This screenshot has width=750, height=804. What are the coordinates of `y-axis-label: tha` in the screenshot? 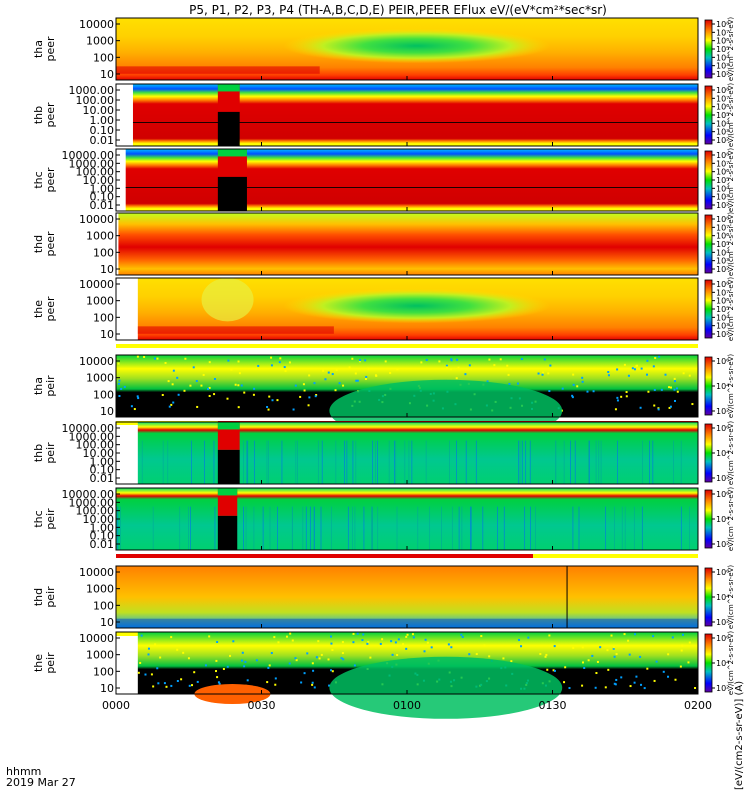 It's located at (38, 49).